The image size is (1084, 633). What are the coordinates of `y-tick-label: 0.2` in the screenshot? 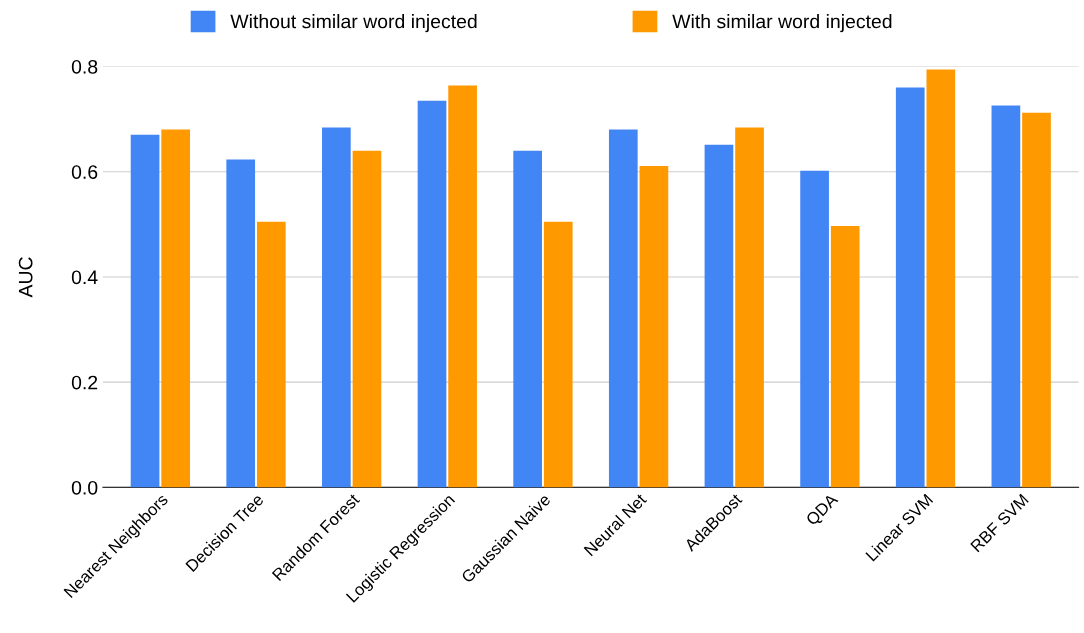 It's located at (84, 382).